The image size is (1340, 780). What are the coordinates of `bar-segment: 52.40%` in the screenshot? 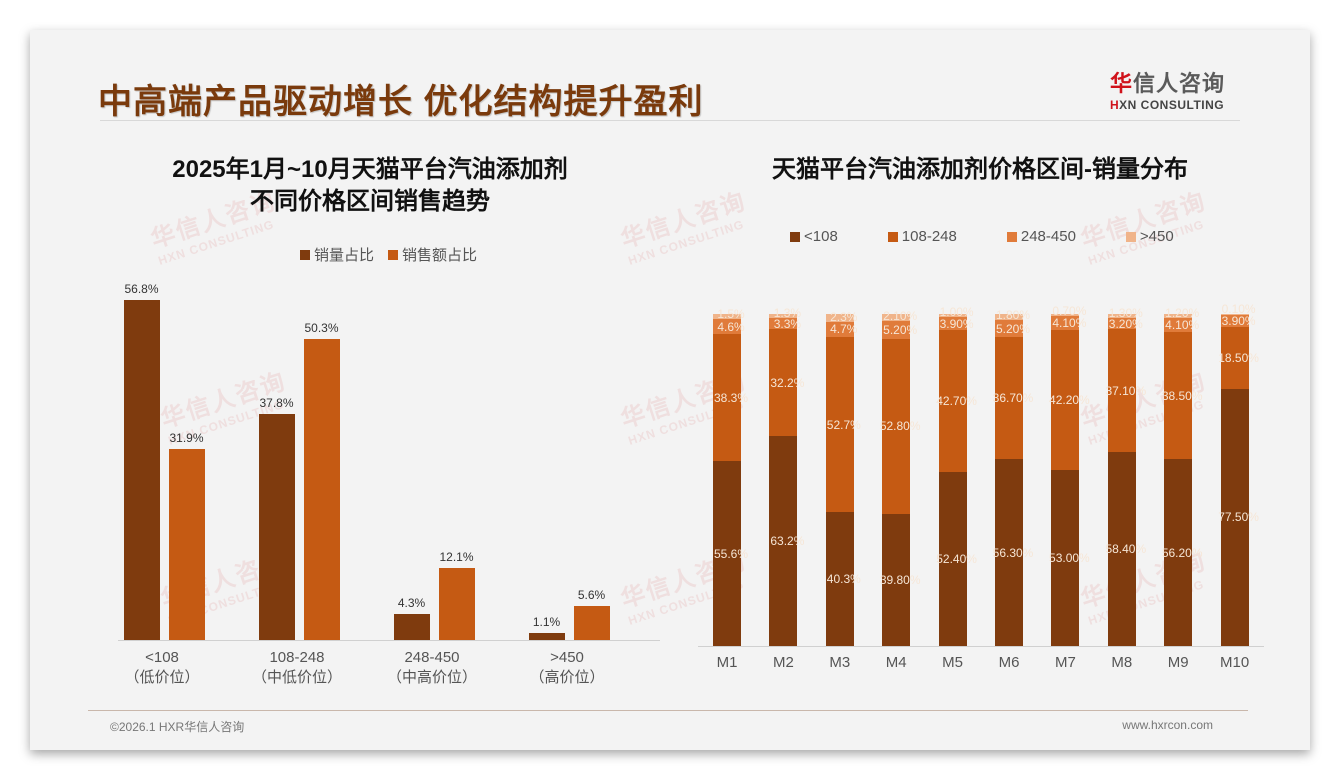 It's located at (956, 559).